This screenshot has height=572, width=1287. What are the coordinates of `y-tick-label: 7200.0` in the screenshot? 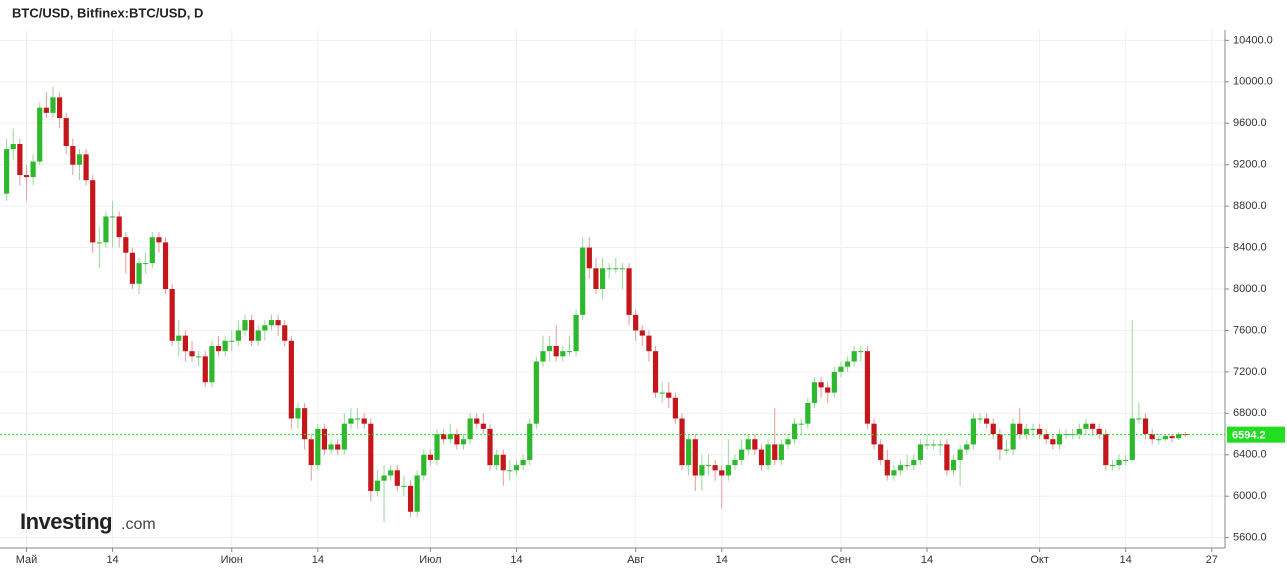 It's located at (1250, 372).